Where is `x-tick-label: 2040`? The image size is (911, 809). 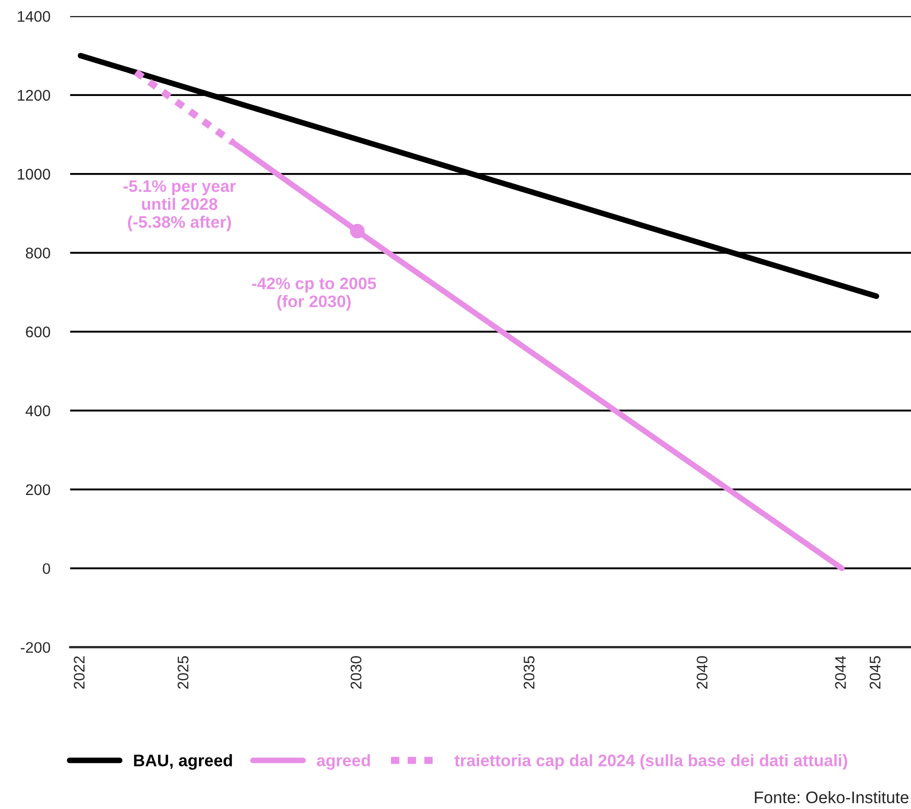
x-tick-label: 2040 is located at coordinates (702, 672).